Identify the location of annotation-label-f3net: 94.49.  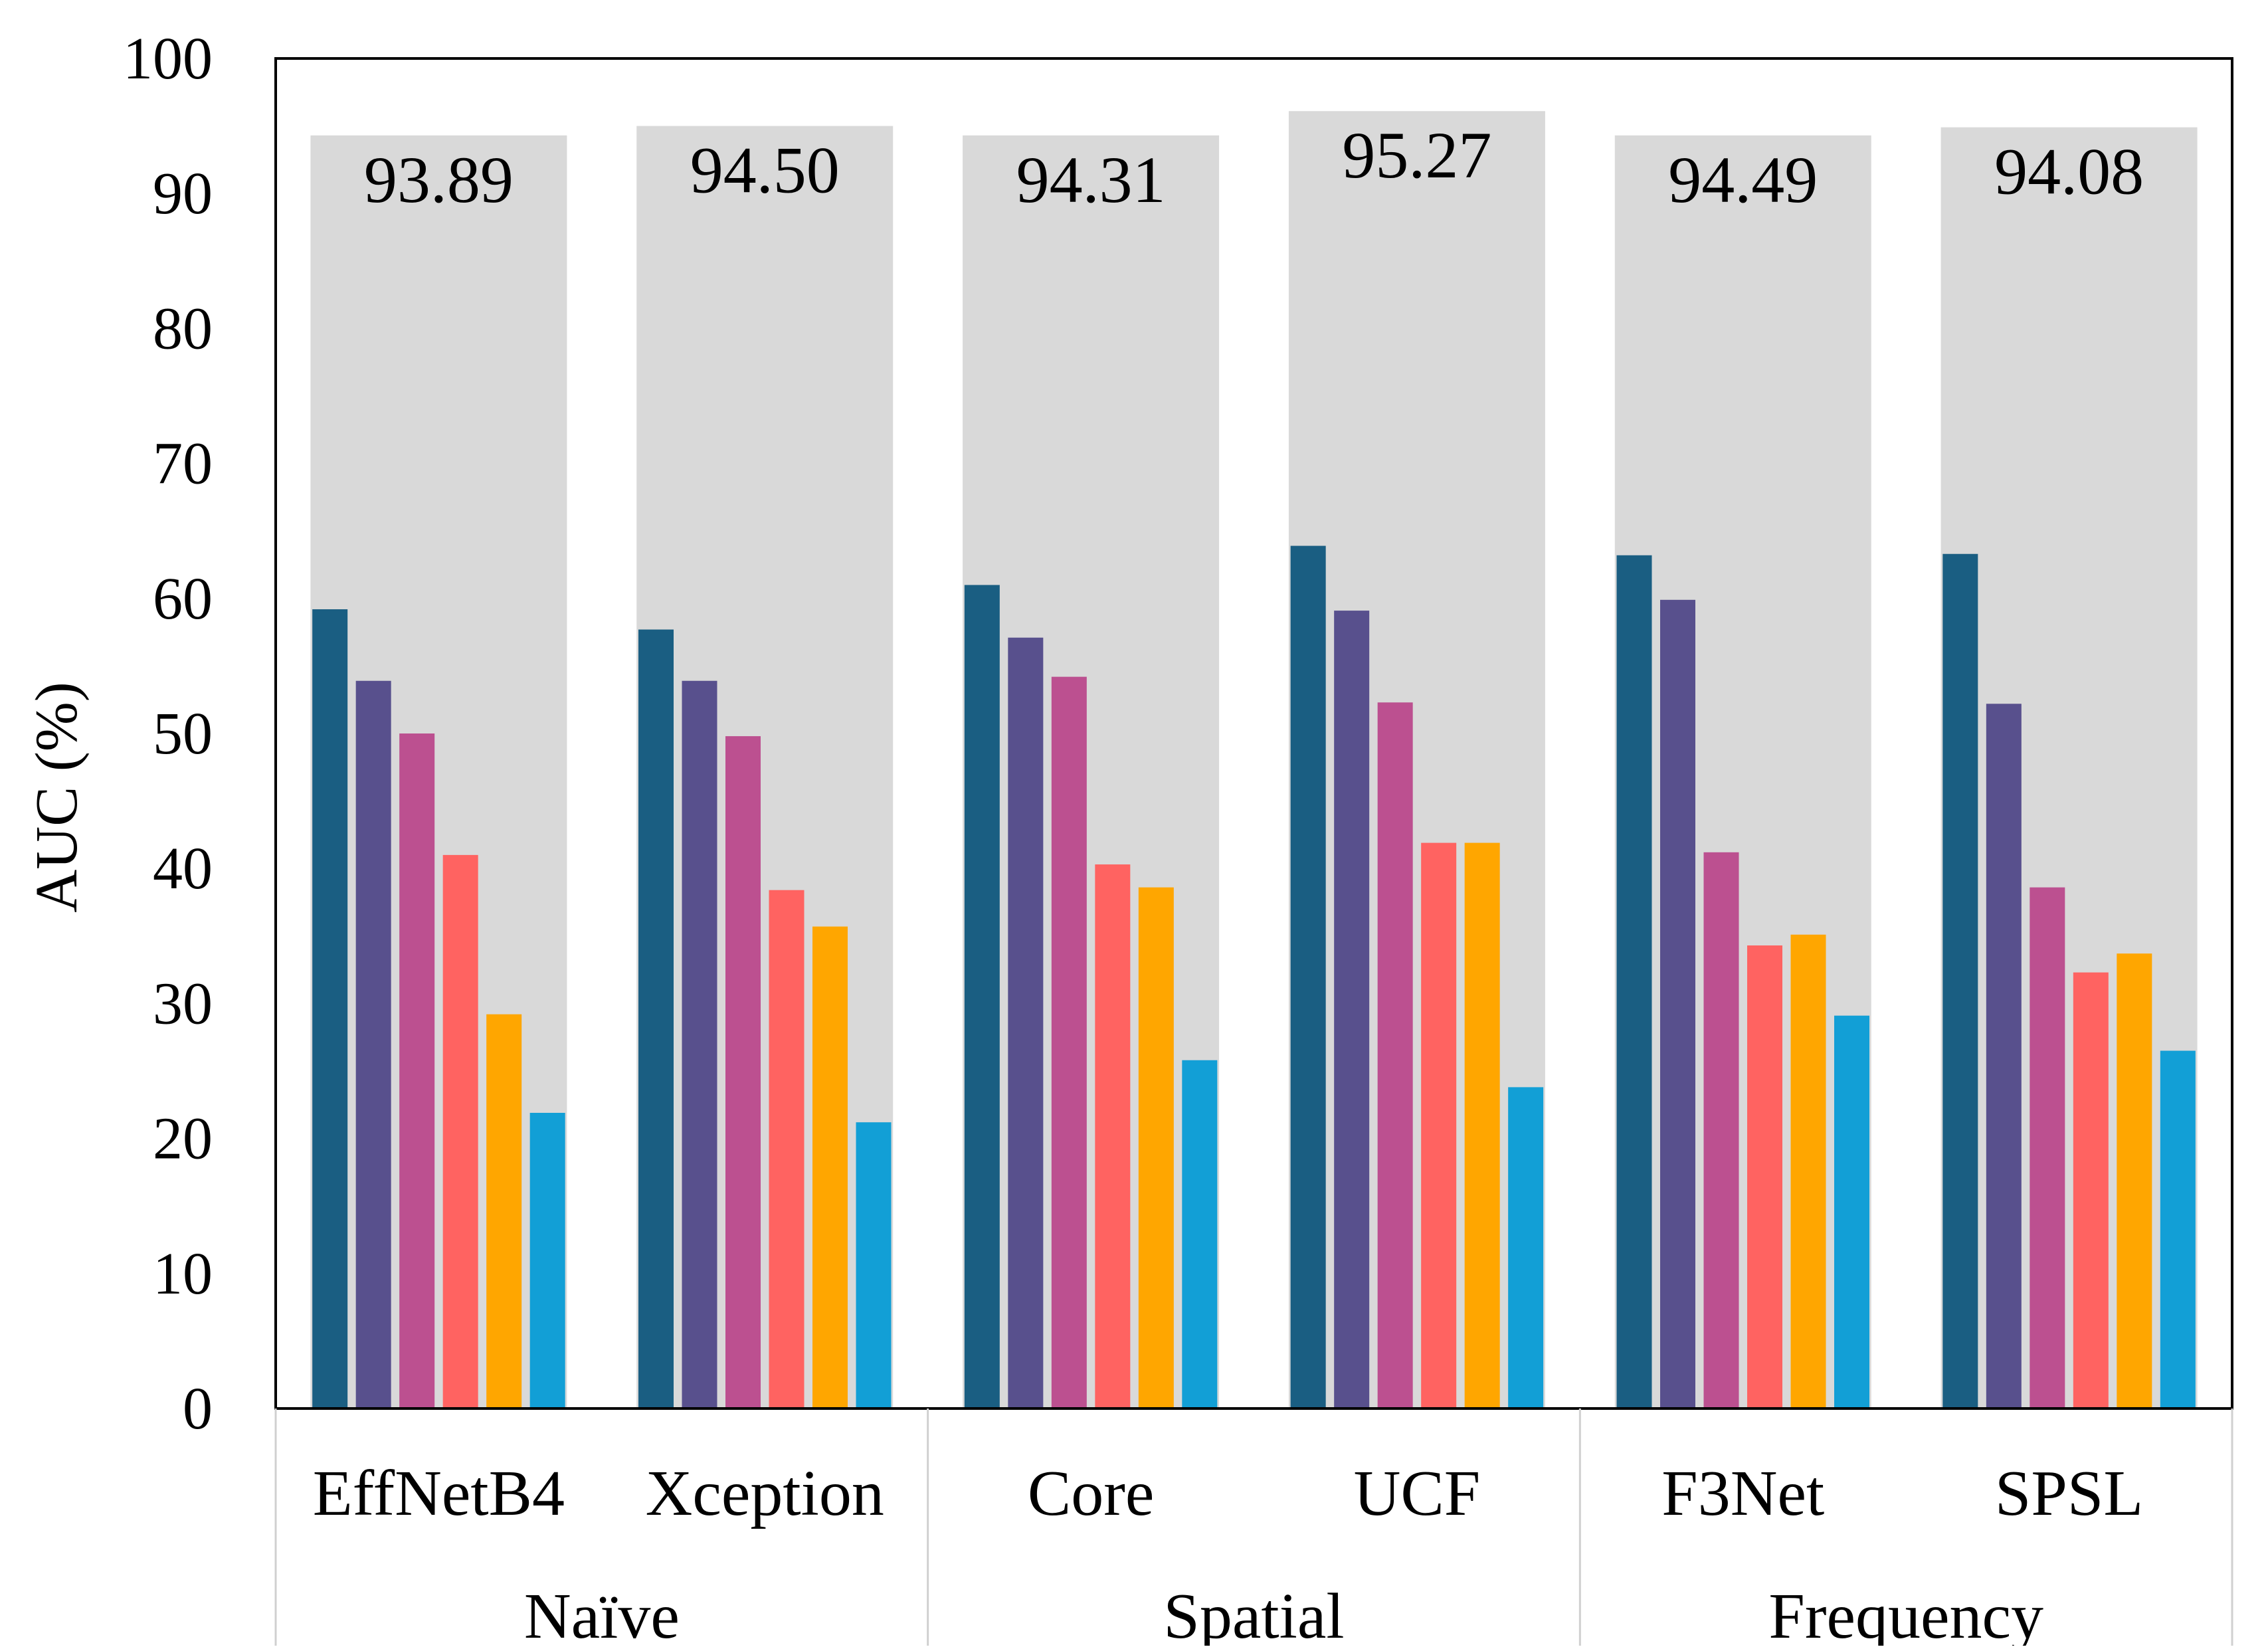
(1743, 180).